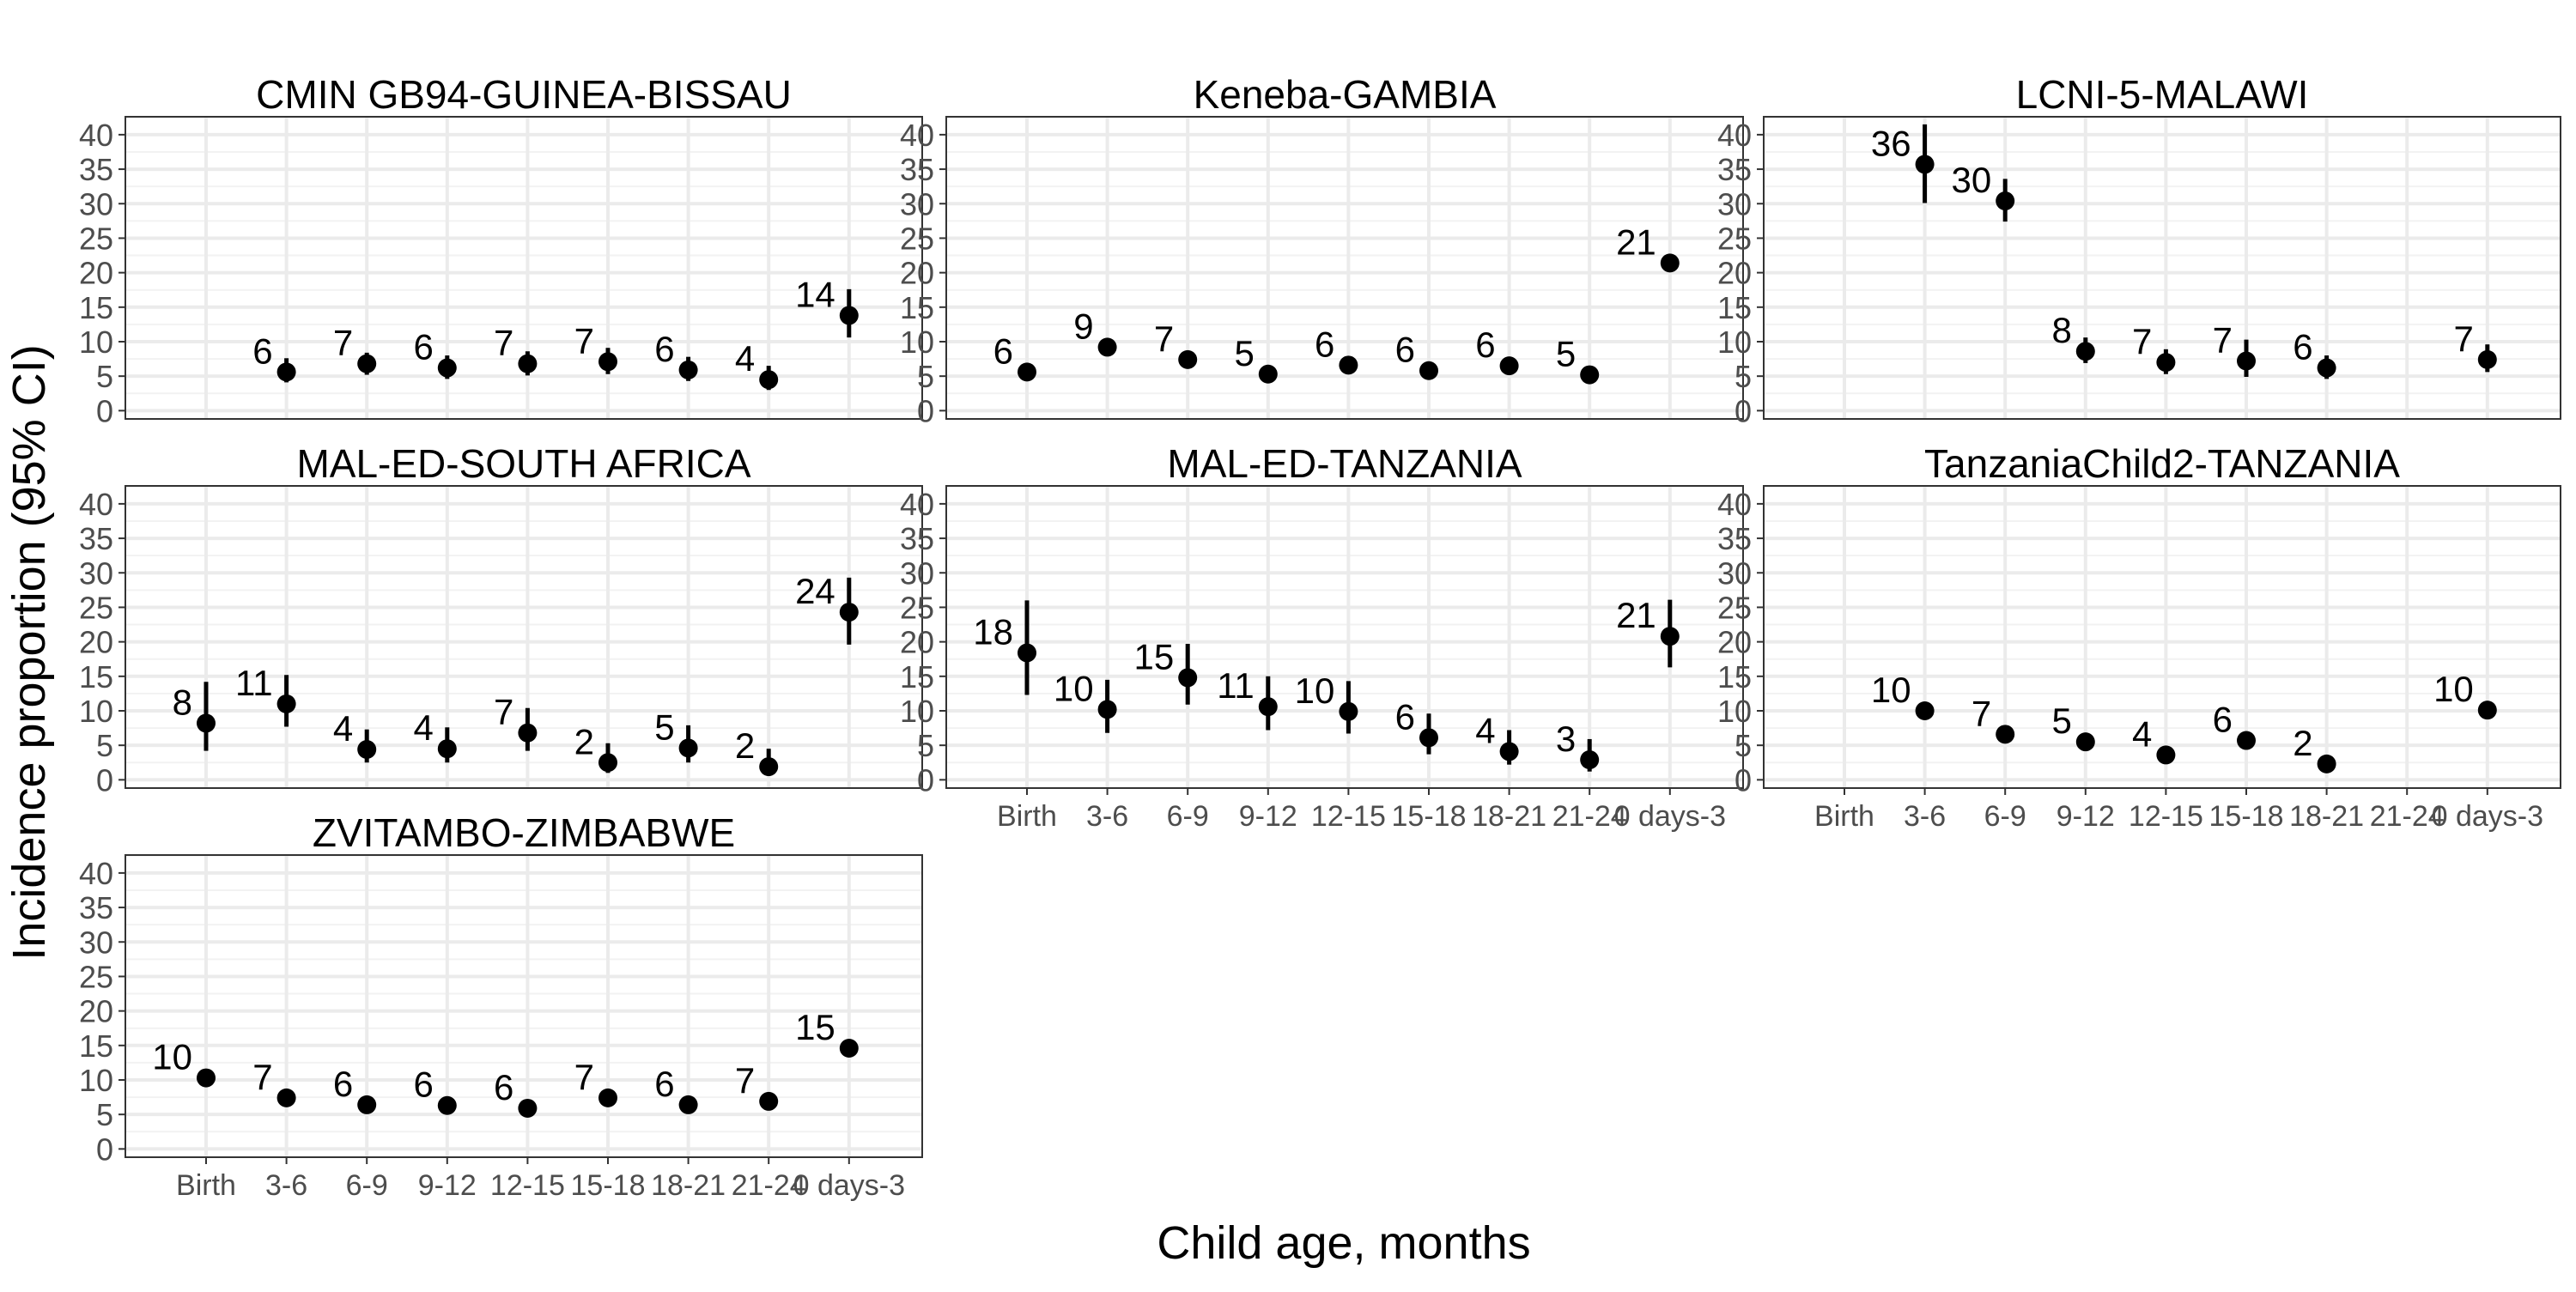 Image resolution: width=2576 pixels, height=1292 pixels. Describe the element at coordinates (1345, 637) in the screenshot. I see `panel-background` at that location.